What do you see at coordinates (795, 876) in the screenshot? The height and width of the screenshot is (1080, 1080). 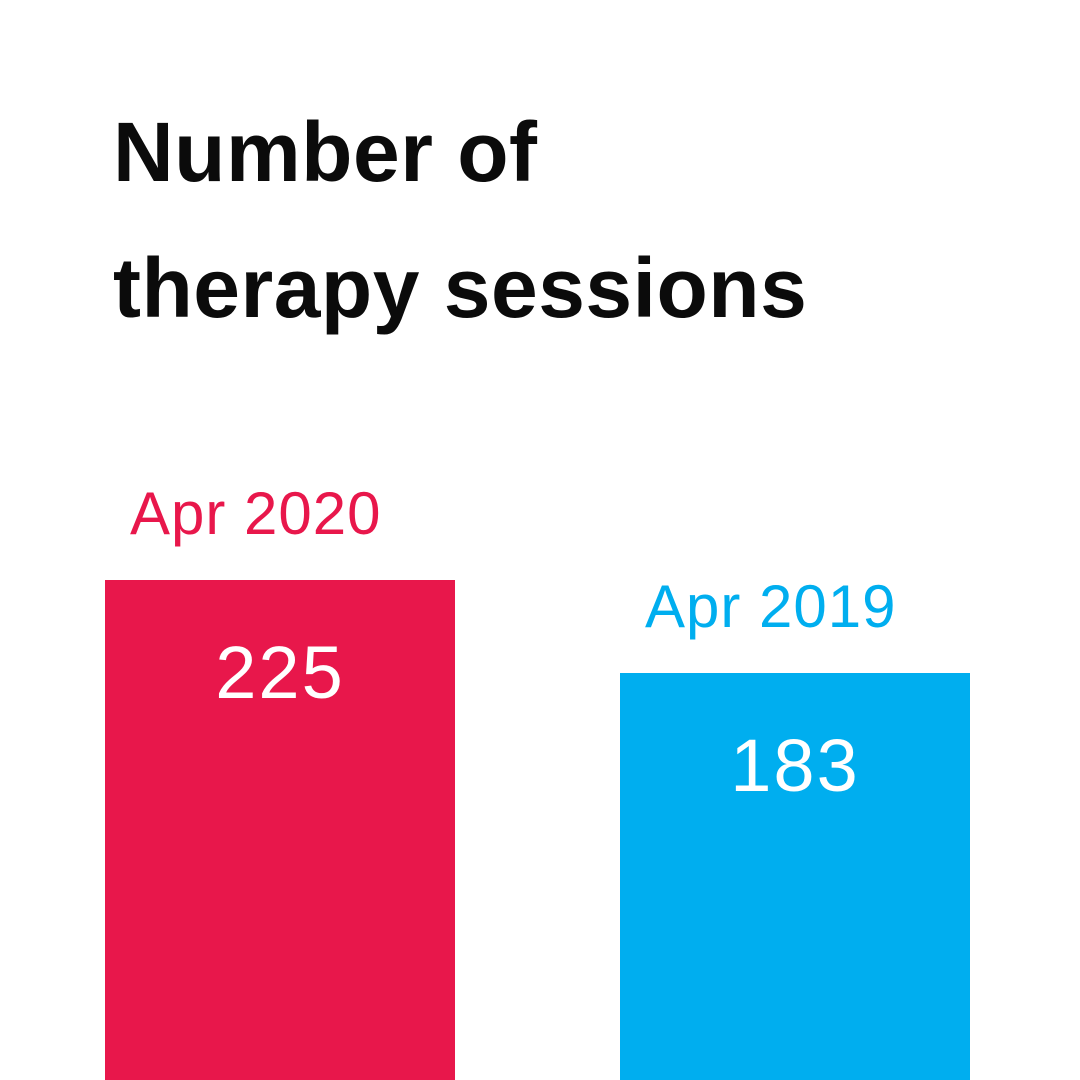 I see `bar-apr-2019: 183` at bounding box center [795, 876].